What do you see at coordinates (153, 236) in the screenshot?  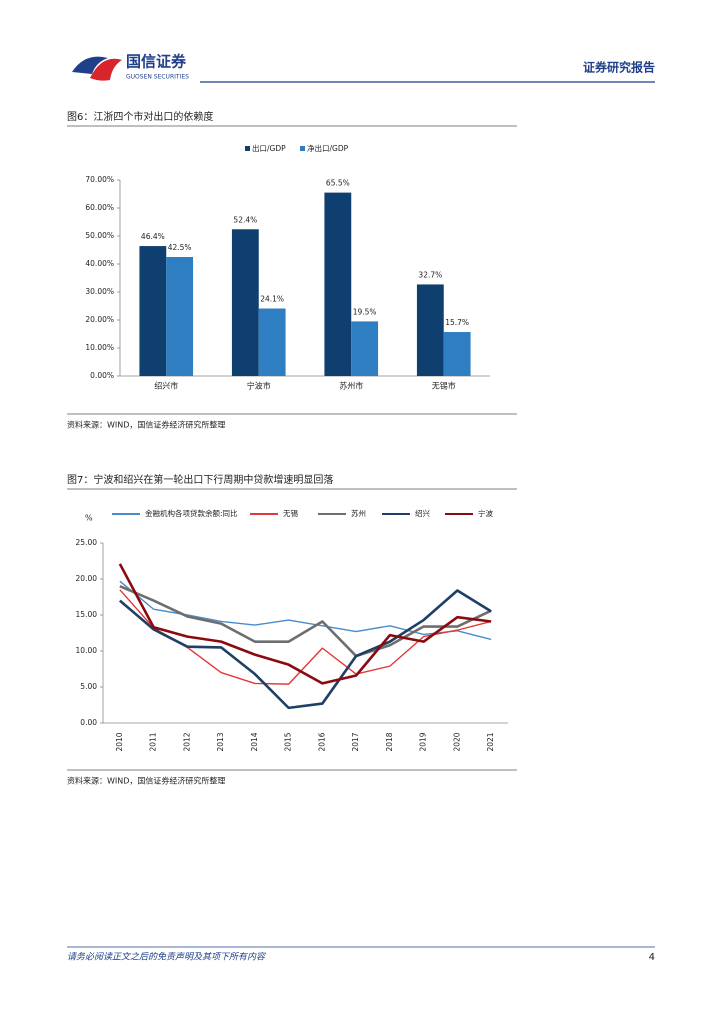 I see `value-label: 46.4%` at bounding box center [153, 236].